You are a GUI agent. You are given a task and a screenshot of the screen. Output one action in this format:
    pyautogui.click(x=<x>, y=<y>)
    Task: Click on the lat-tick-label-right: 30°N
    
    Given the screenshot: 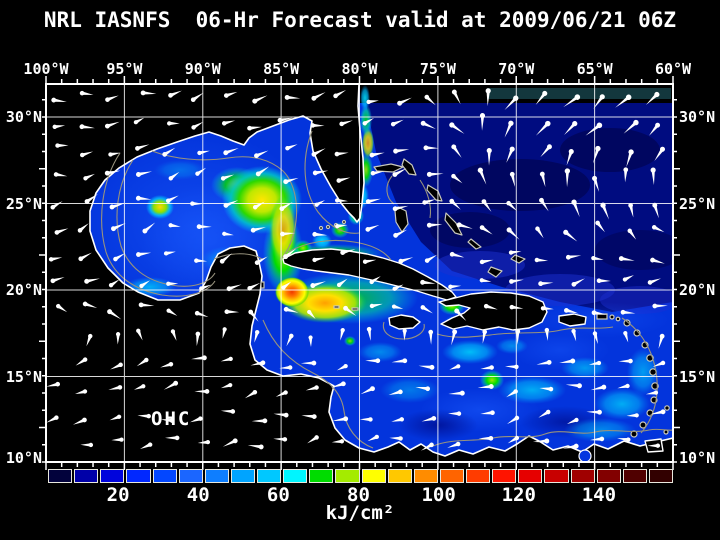 What is the action you would take?
    pyautogui.click(x=697, y=117)
    